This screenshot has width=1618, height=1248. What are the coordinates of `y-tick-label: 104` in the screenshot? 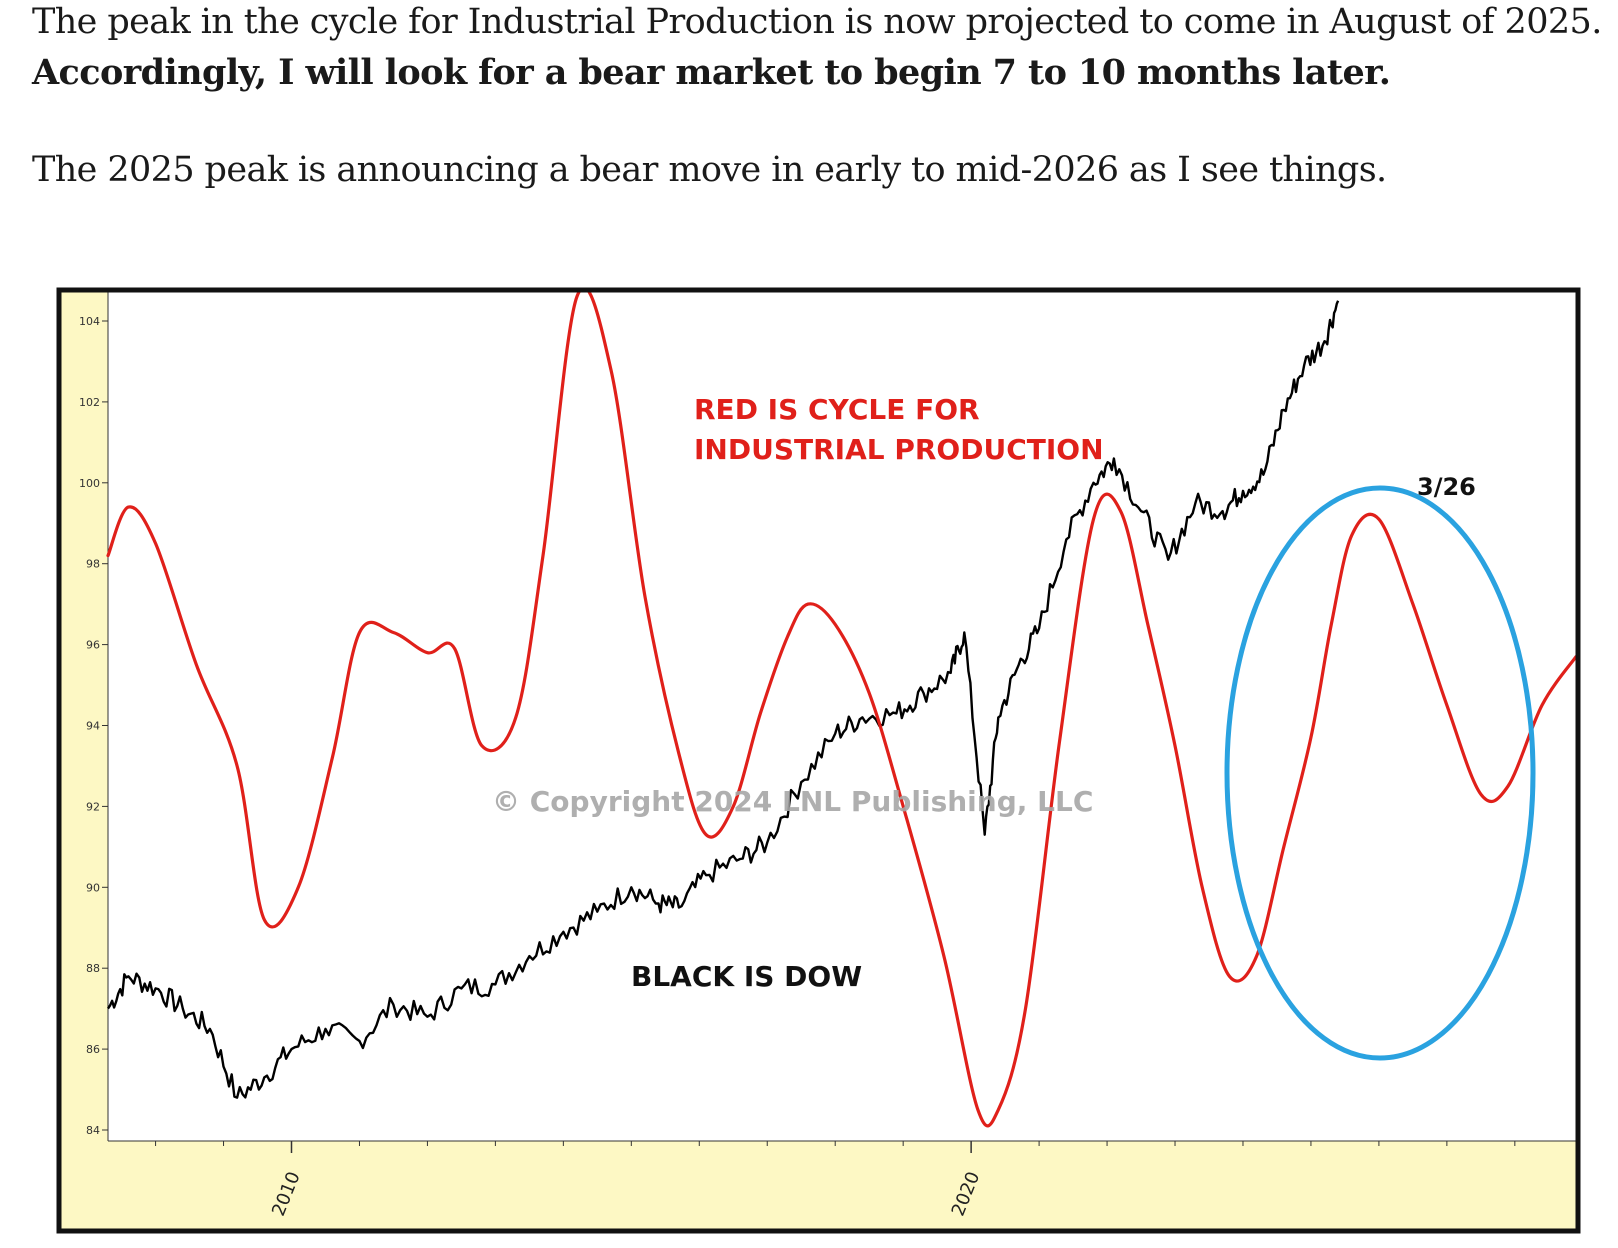 It's located at (89, 321).